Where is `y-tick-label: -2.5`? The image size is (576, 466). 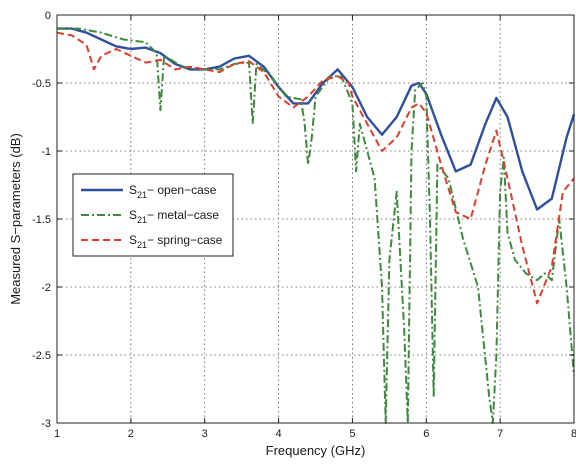 y-tick-label: -2.5 is located at coordinates (41, 356).